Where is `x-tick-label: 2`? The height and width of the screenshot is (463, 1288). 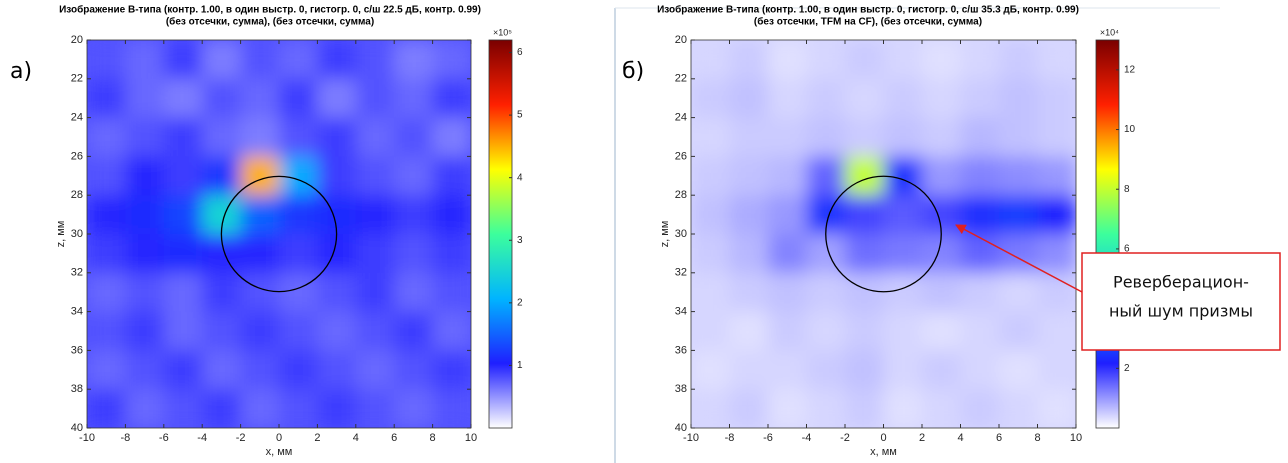
x-tick-label: 2 is located at coordinates (317, 438).